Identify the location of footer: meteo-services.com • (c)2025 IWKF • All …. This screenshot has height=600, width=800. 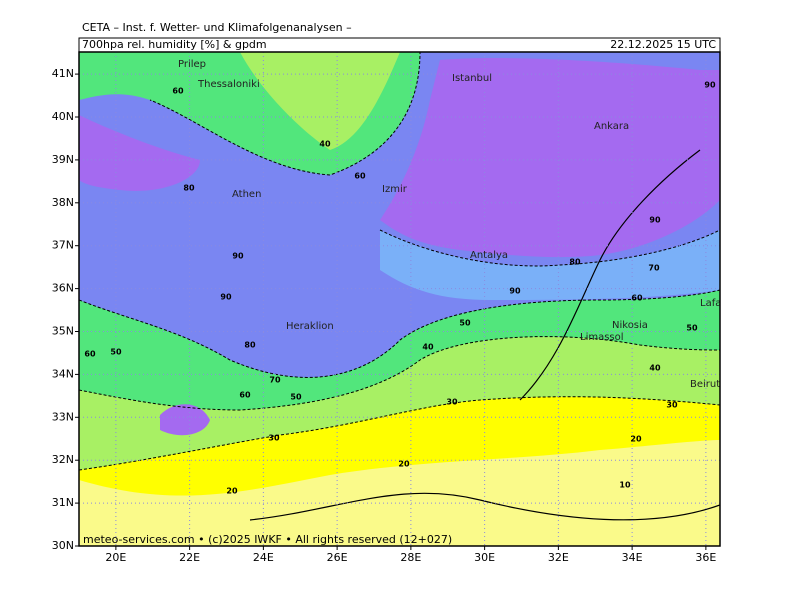
(267, 539).